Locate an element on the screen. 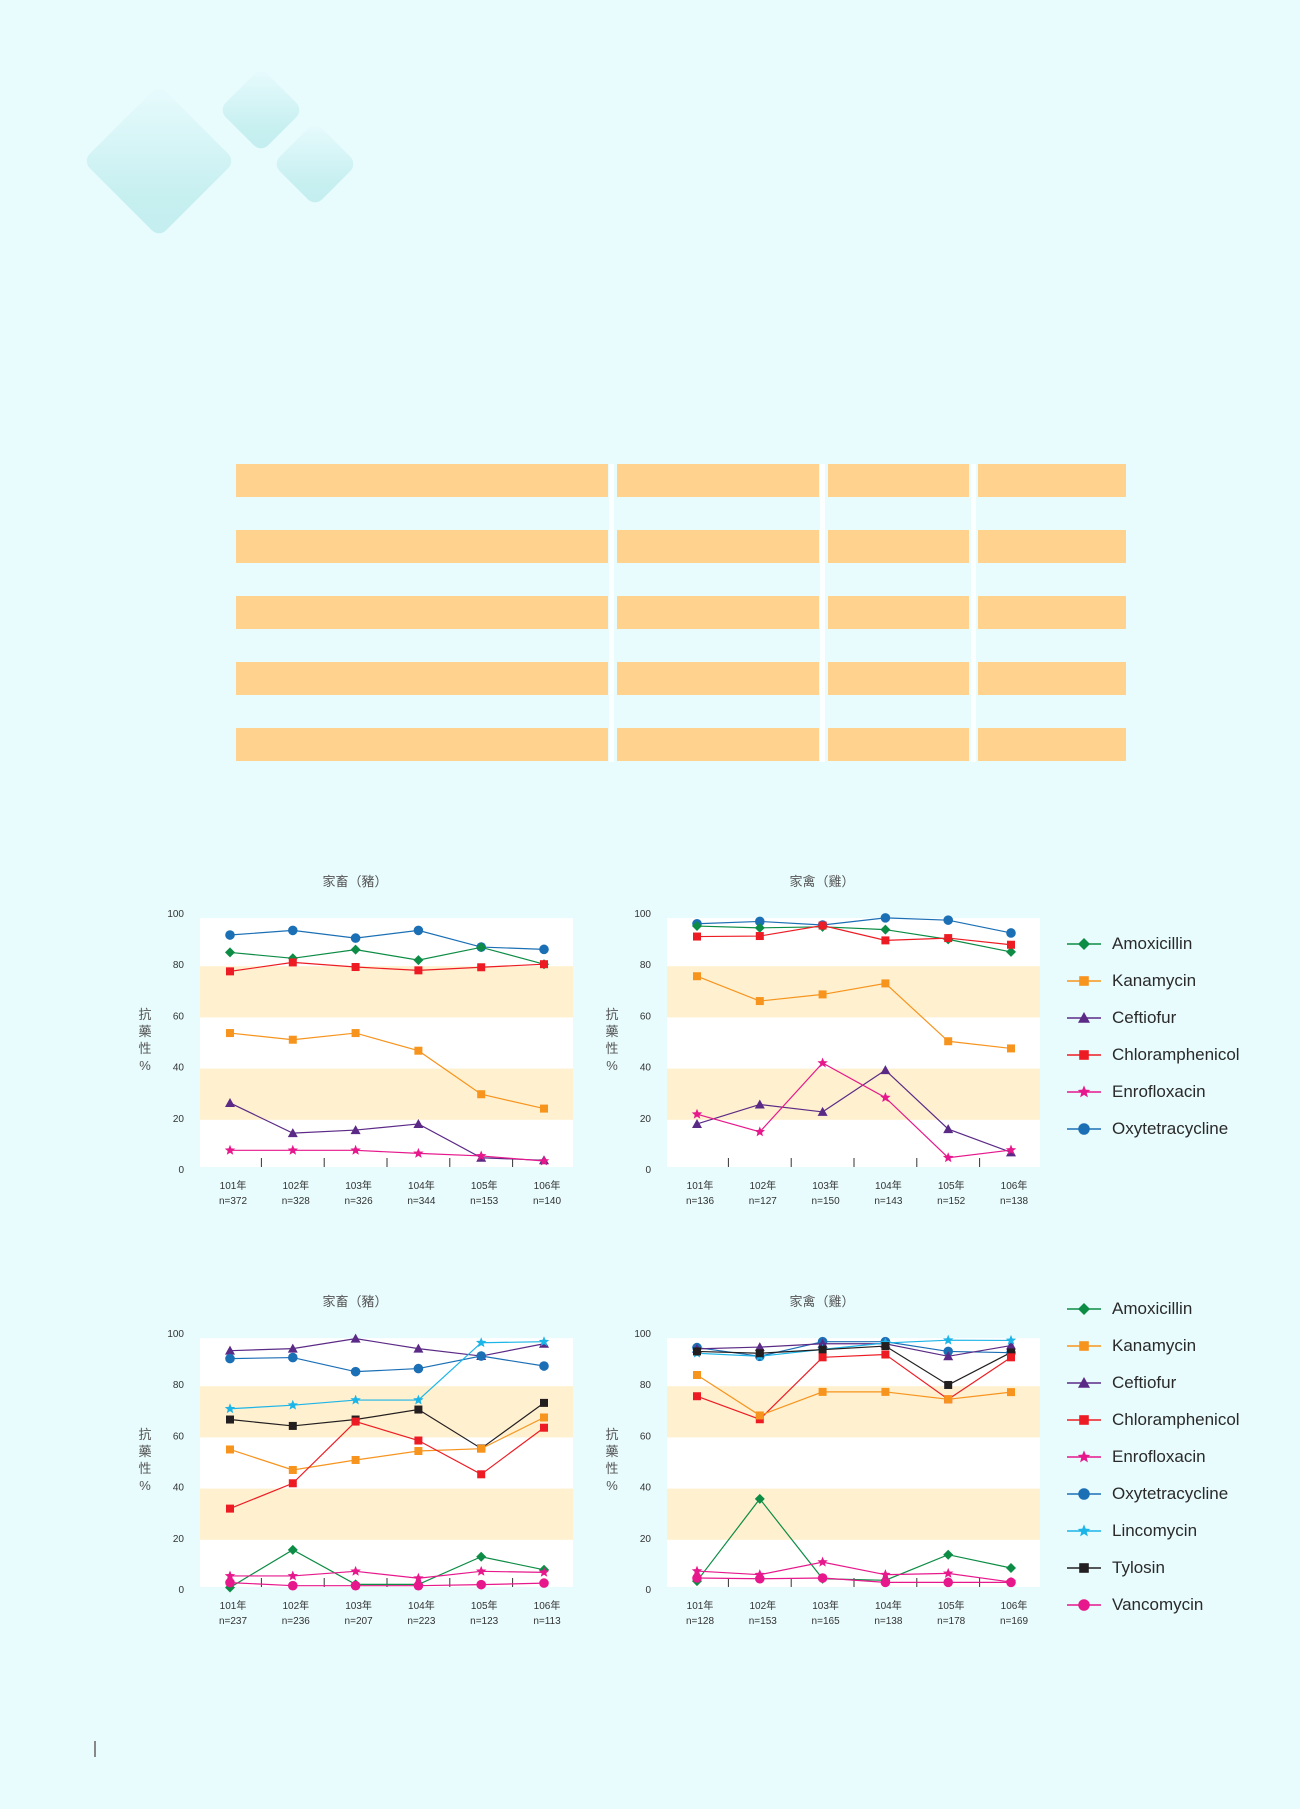 This screenshot has height=1809, width=1300. x-sample-size-label: n=138 is located at coordinates (888, 1621).